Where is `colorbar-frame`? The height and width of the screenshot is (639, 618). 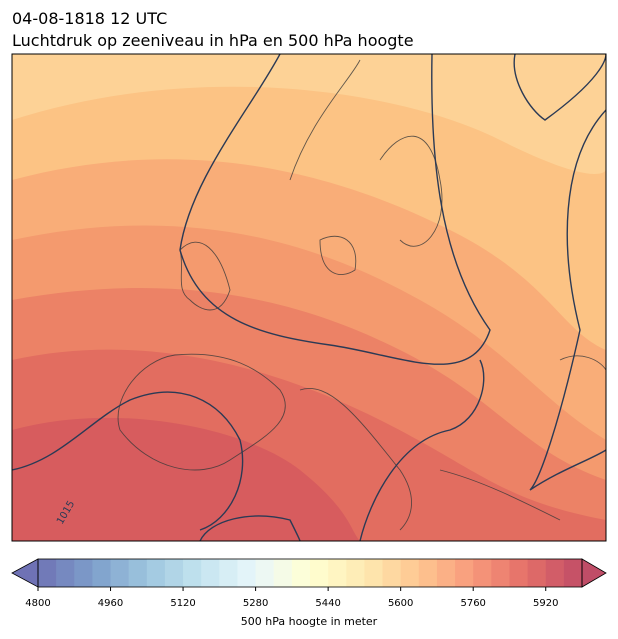
colorbar-frame is located at coordinates (310, 573).